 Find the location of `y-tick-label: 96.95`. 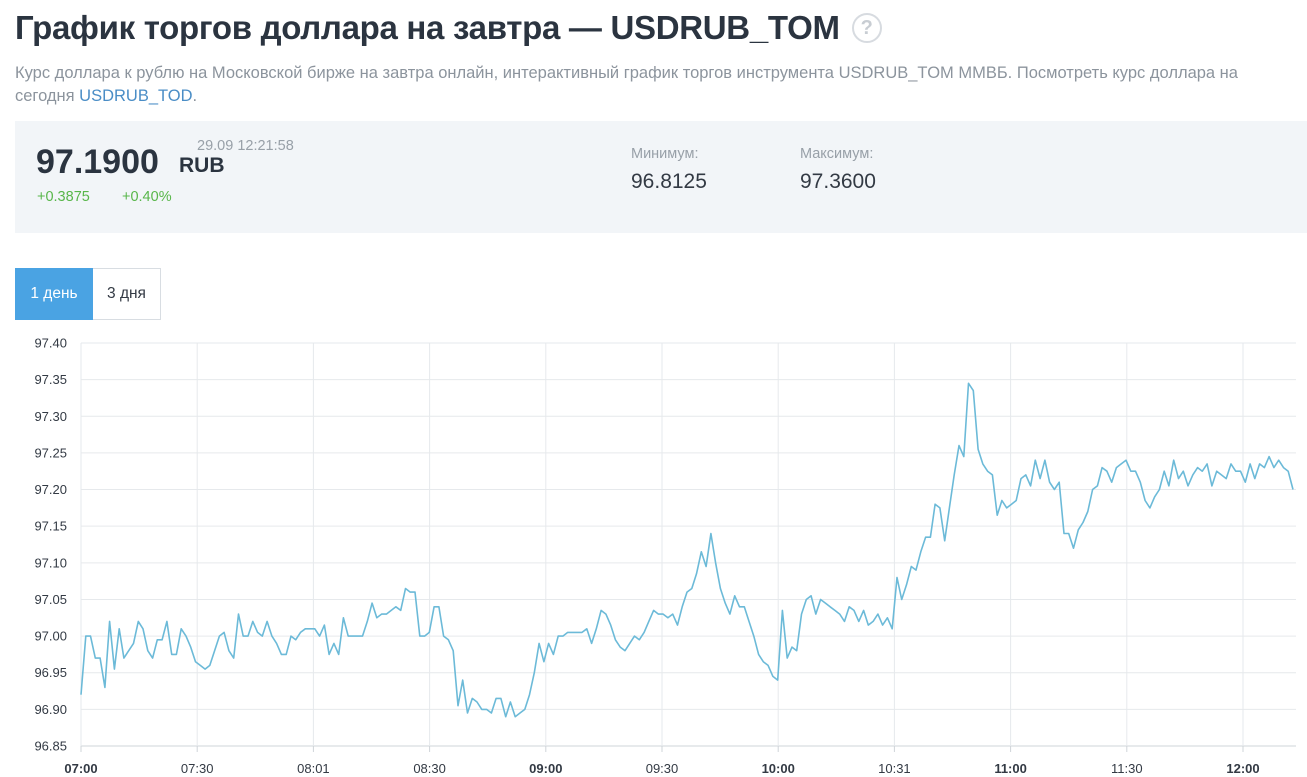

y-tick-label: 96.95 is located at coordinates (50, 672).